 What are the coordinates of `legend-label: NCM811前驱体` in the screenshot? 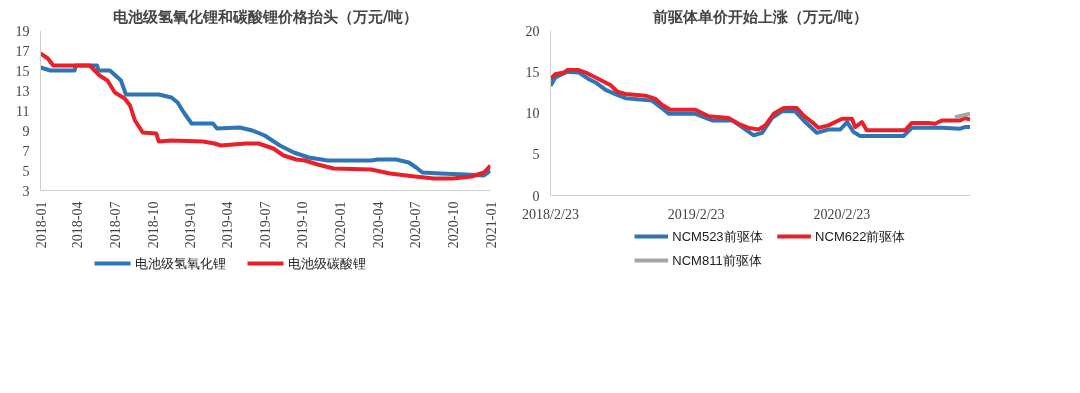 It's located at (717, 260).